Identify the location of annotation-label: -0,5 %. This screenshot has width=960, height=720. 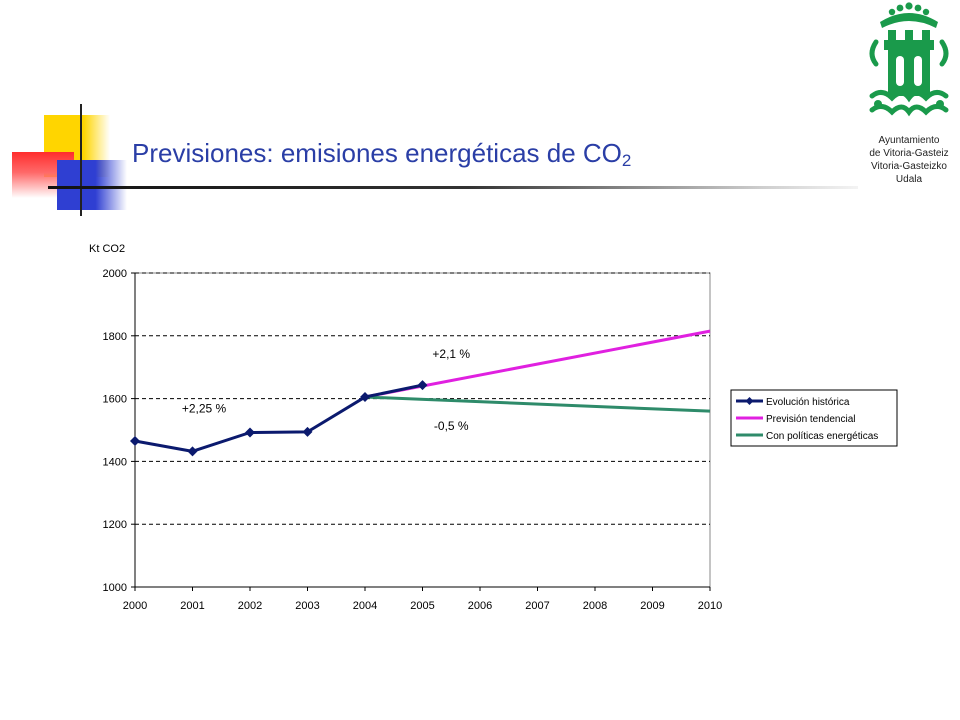
(451, 426).